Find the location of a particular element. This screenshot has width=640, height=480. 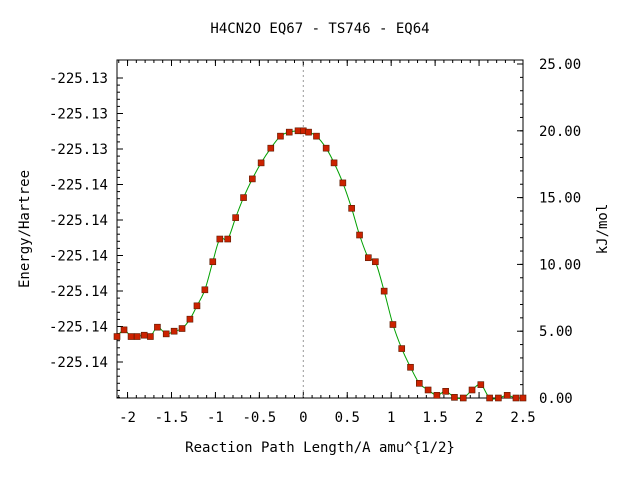

x-tick-label: 2.5 is located at coordinates (522, 418).